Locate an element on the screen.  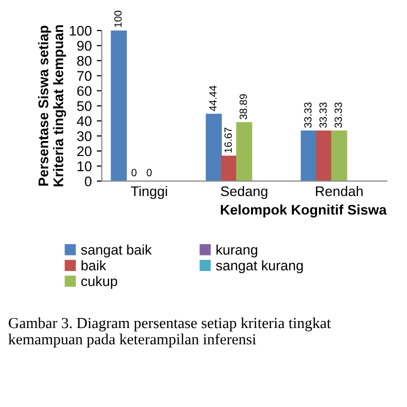
legend-label: cukup is located at coordinates (99, 282).